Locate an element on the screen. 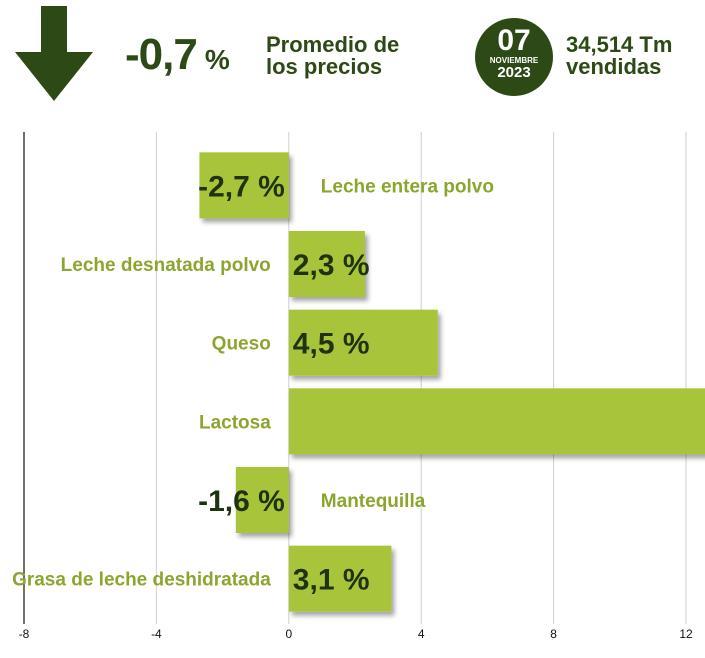 The height and width of the screenshot is (658, 705). category-label: Lactosa is located at coordinates (235, 422).